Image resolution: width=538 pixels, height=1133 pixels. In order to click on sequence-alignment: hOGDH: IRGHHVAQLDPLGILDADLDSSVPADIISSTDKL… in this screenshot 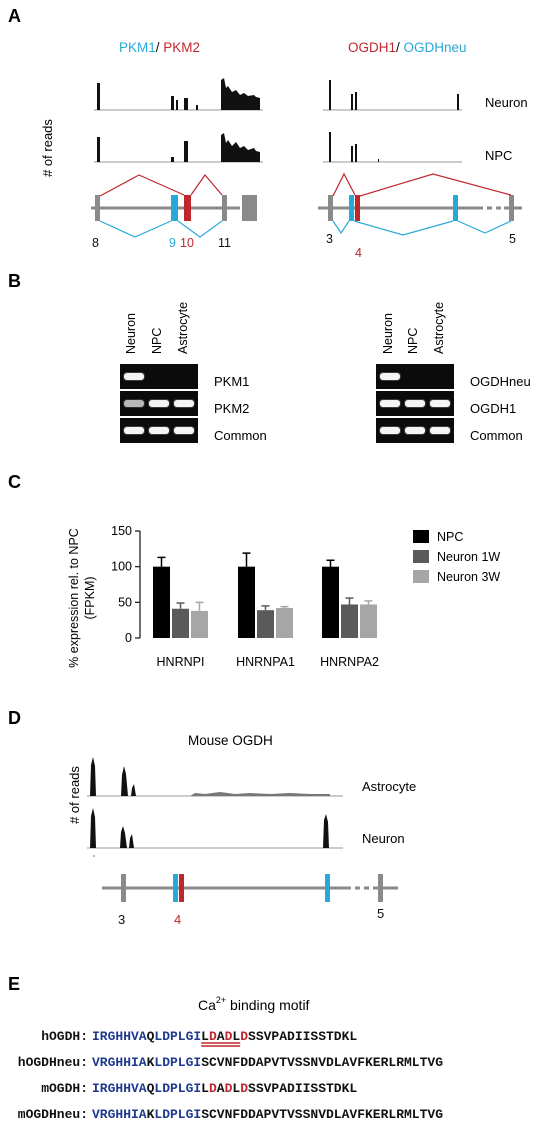, I will do `click(230, 1075)`.